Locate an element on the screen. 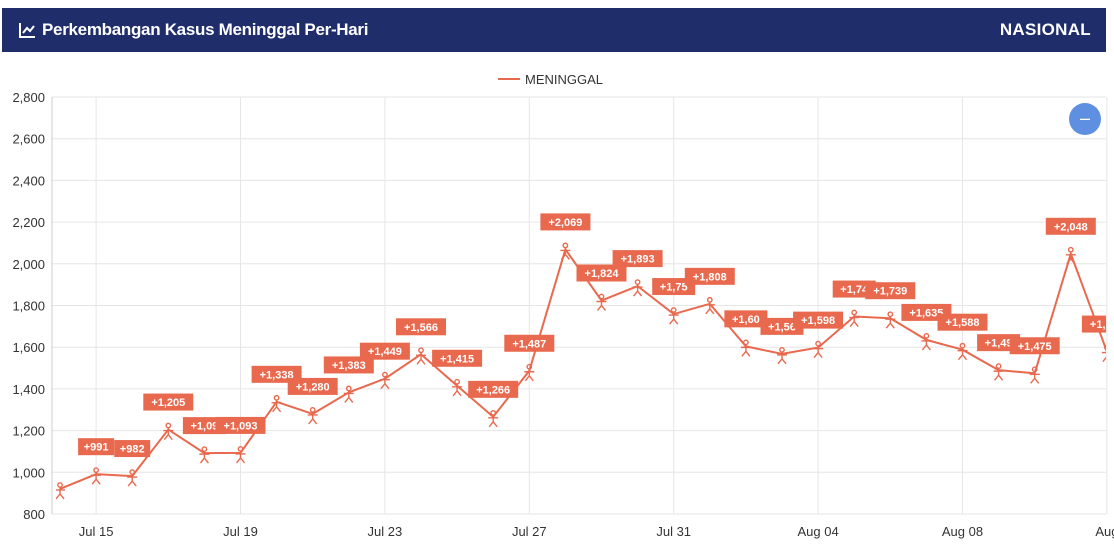  svg-text: +1,893 is located at coordinates (638, 260).